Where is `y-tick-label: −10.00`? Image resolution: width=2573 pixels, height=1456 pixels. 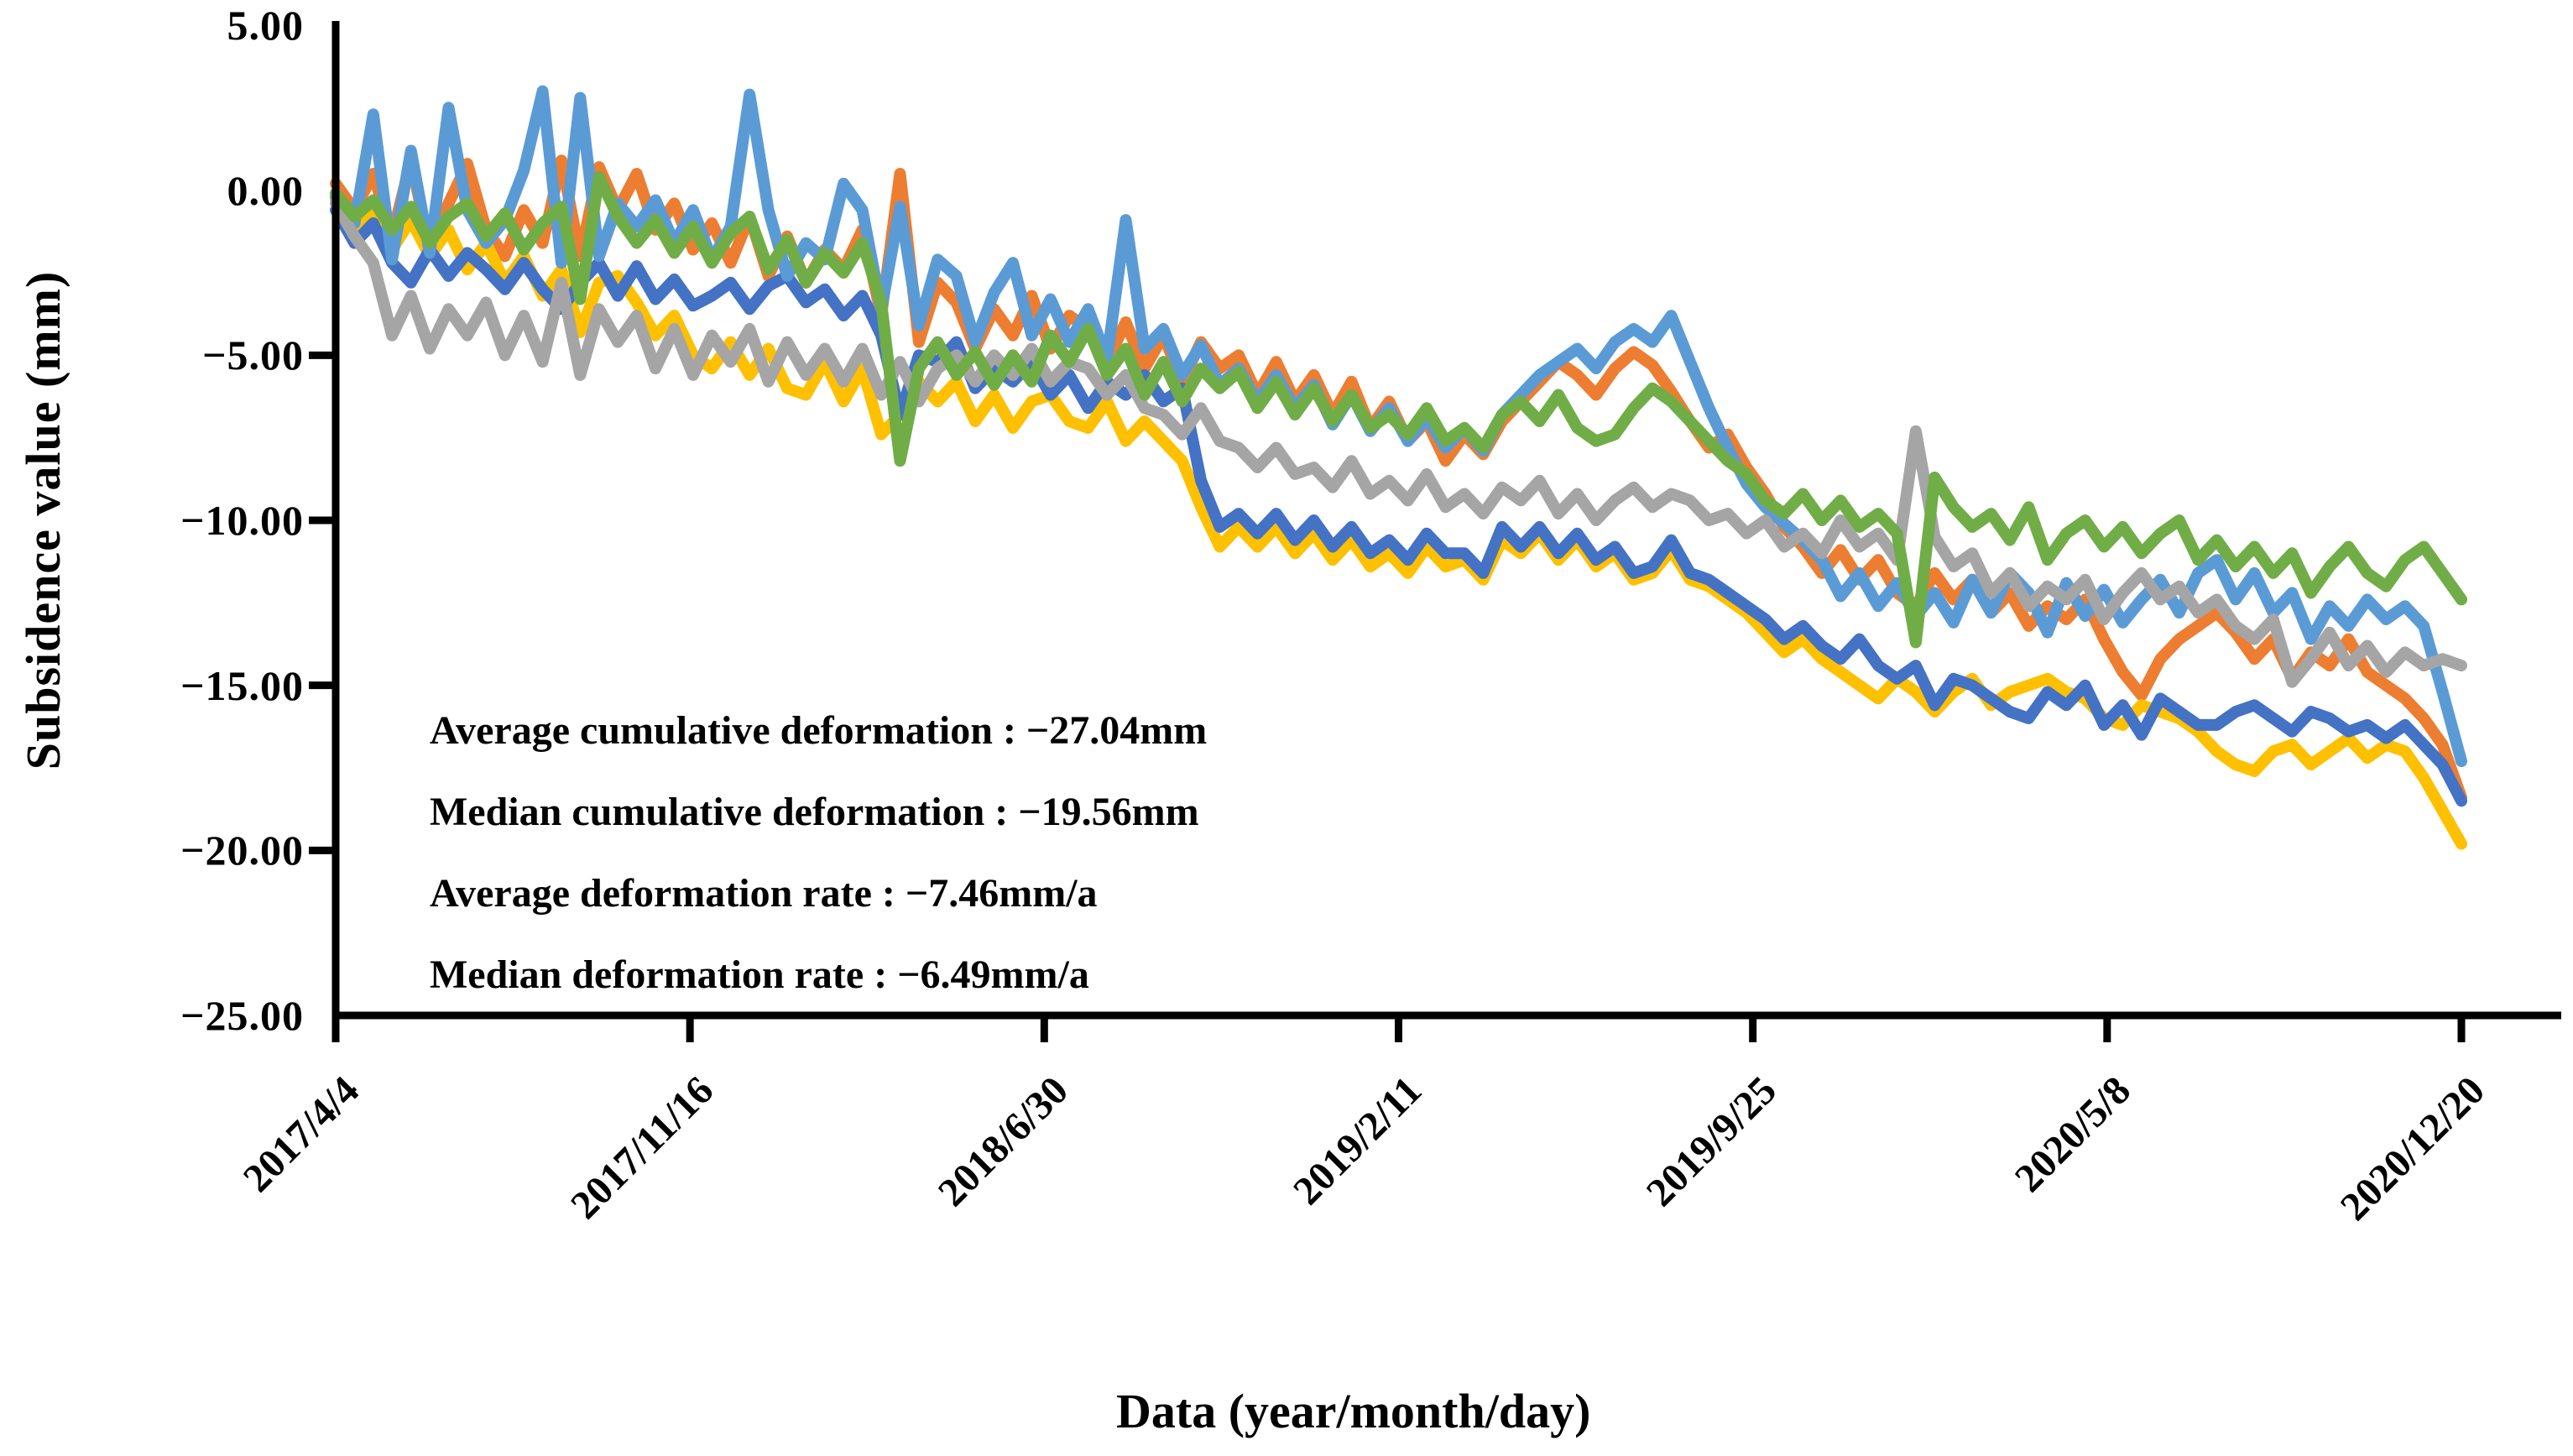 y-tick-label: −10.00 is located at coordinates (242, 520).